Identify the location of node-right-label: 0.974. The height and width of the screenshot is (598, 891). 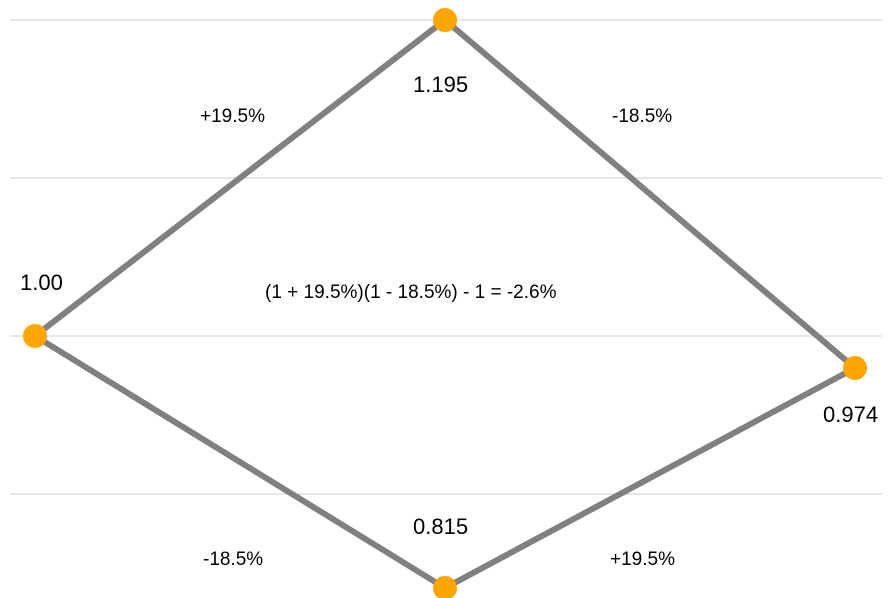
(850, 414).